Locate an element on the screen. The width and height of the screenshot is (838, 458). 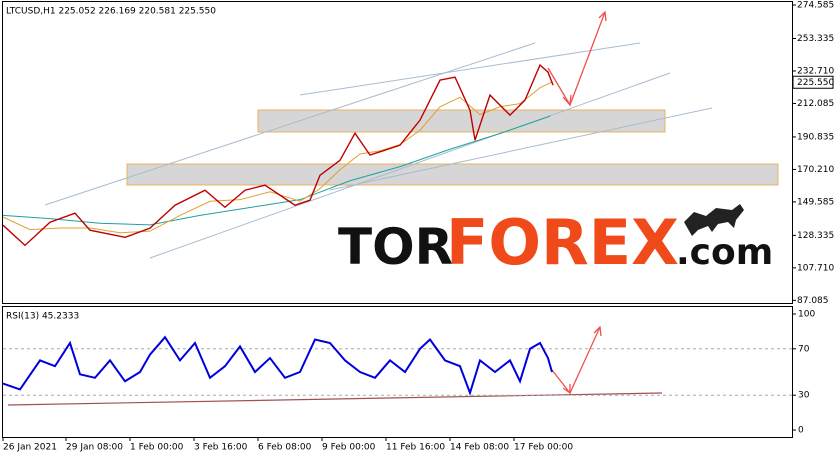
y-tick-label: 128.335 is located at coordinates (815, 236).